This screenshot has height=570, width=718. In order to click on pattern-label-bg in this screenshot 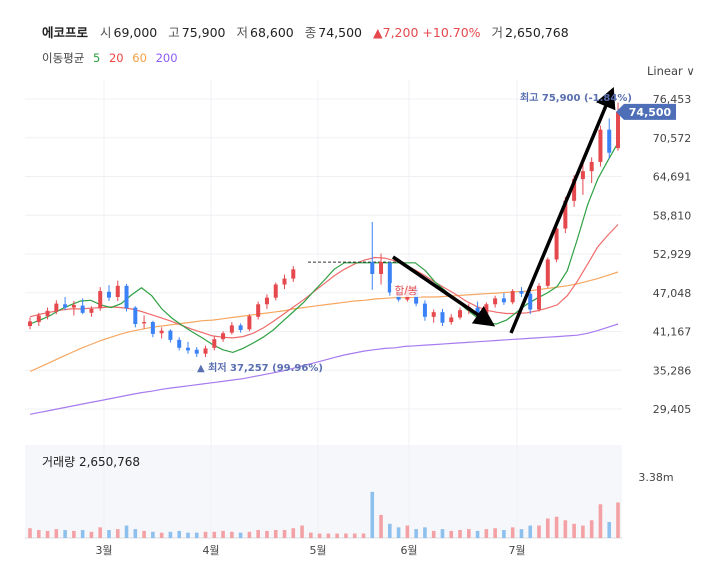, I will do `click(406, 290)`.